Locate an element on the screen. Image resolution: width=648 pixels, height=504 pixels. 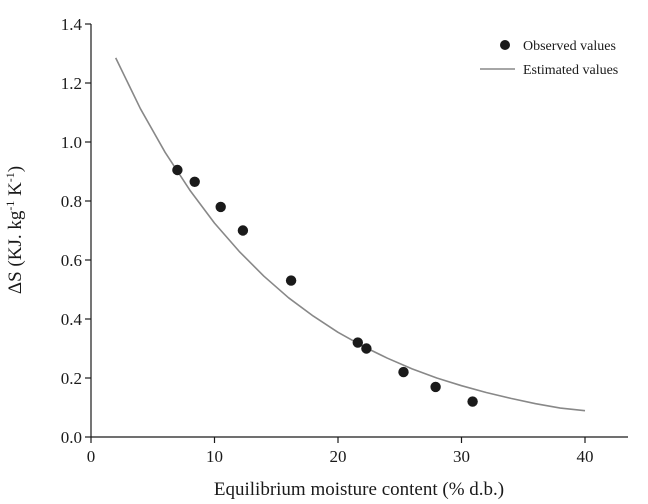
legend: Observed values Estimated values is located at coordinates (549, 58).